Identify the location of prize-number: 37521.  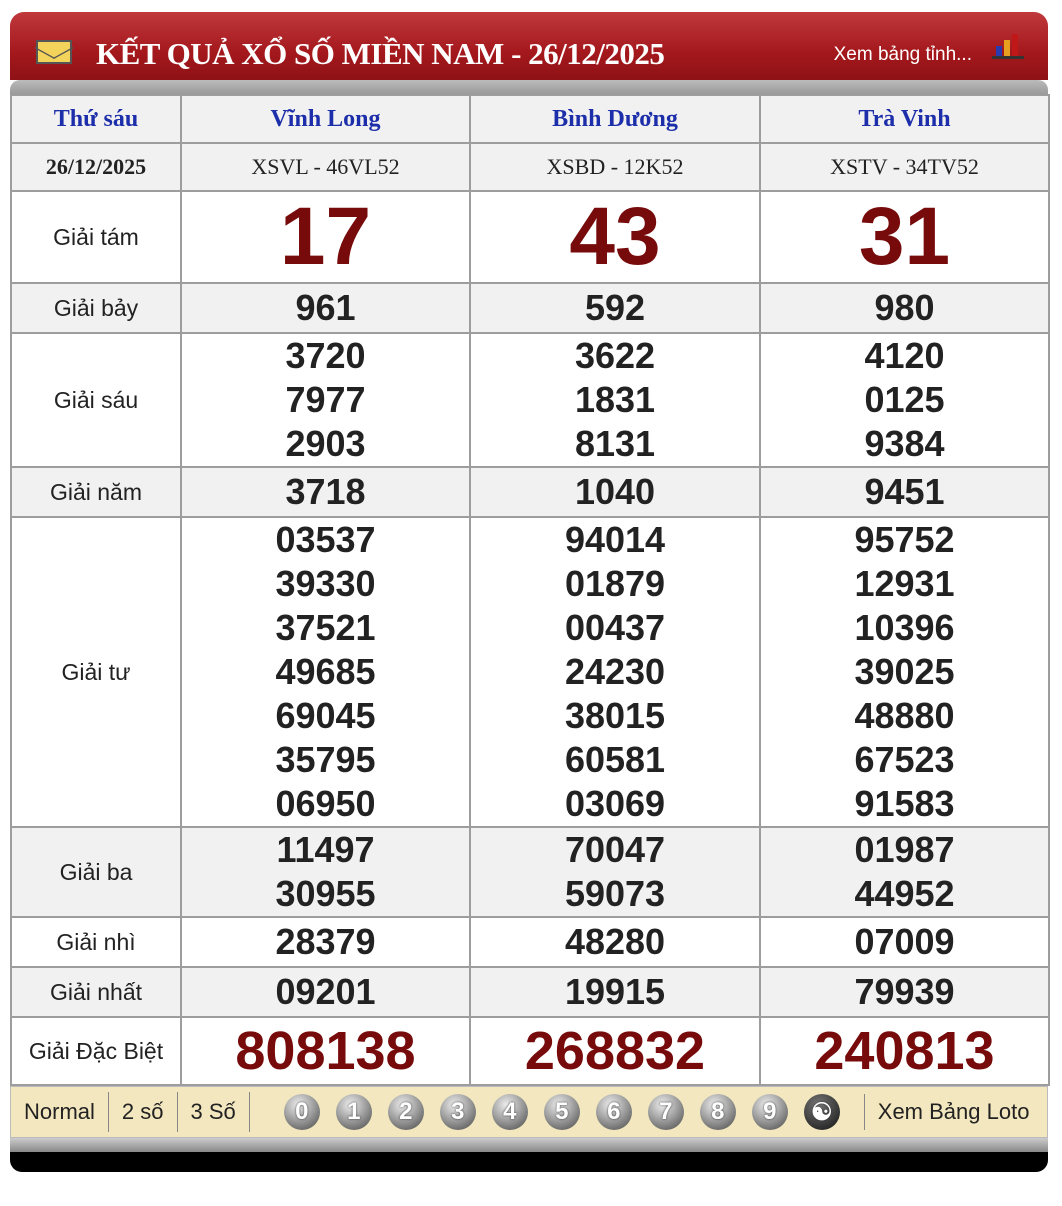
(325, 627).